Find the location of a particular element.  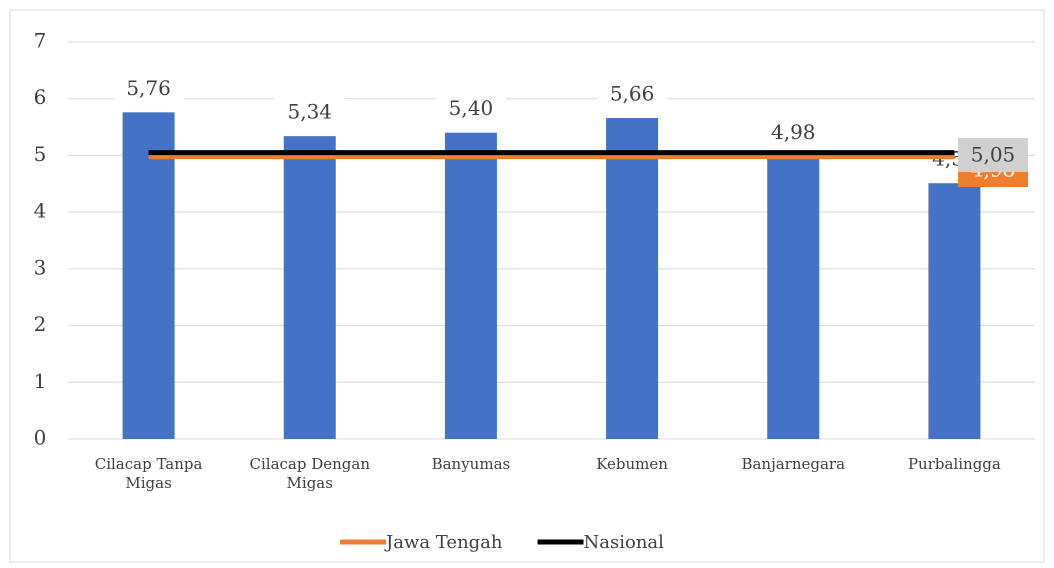

y-tick-label: 2 is located at coordinates (40, 324).